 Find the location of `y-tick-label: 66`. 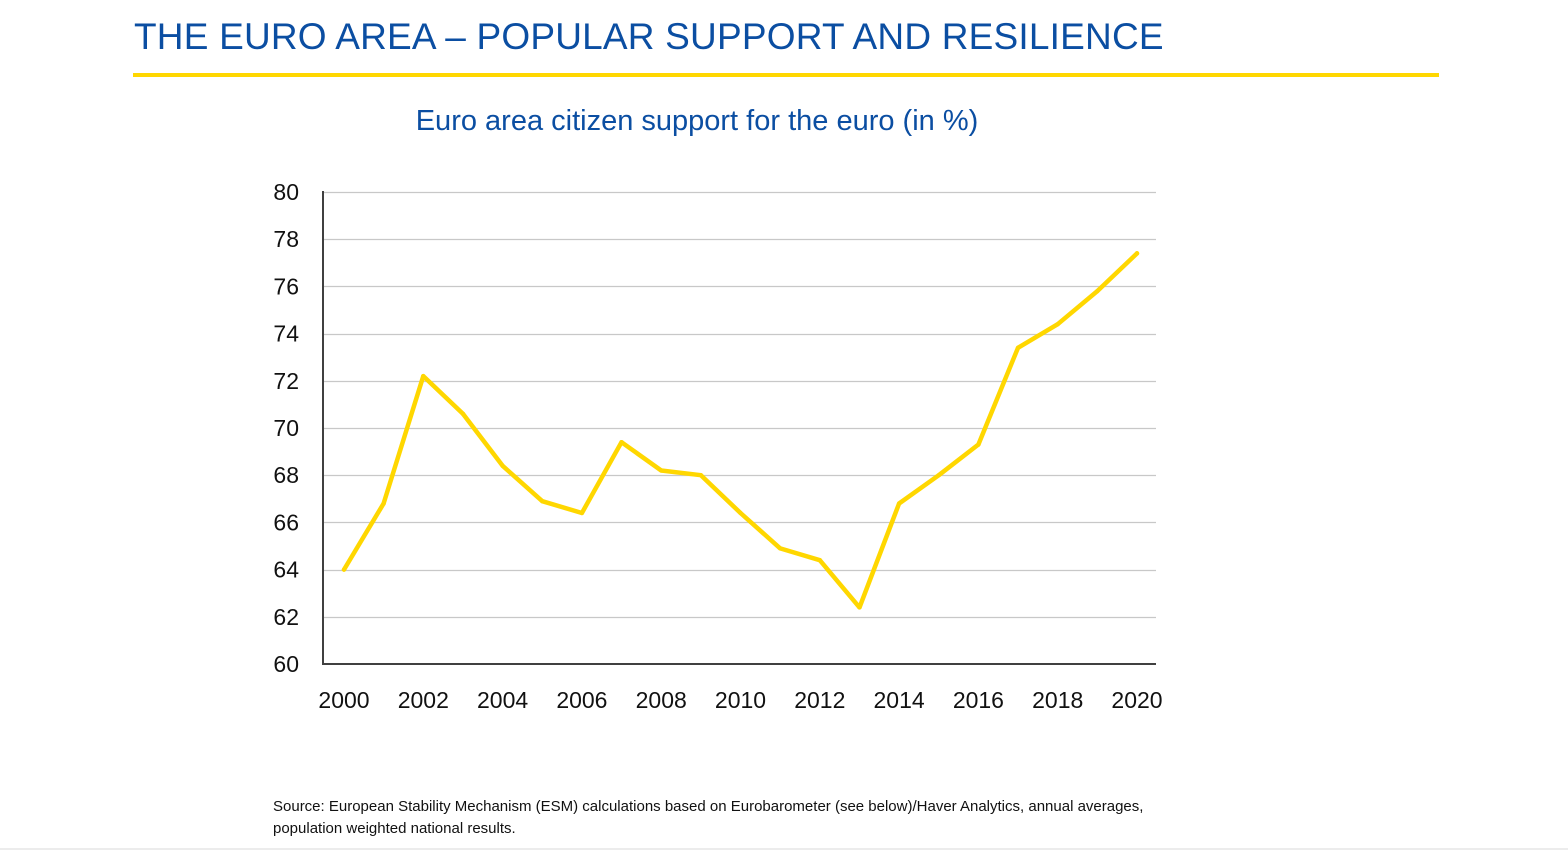

y-tick-label: 66 is located at coordinates (286, 522).